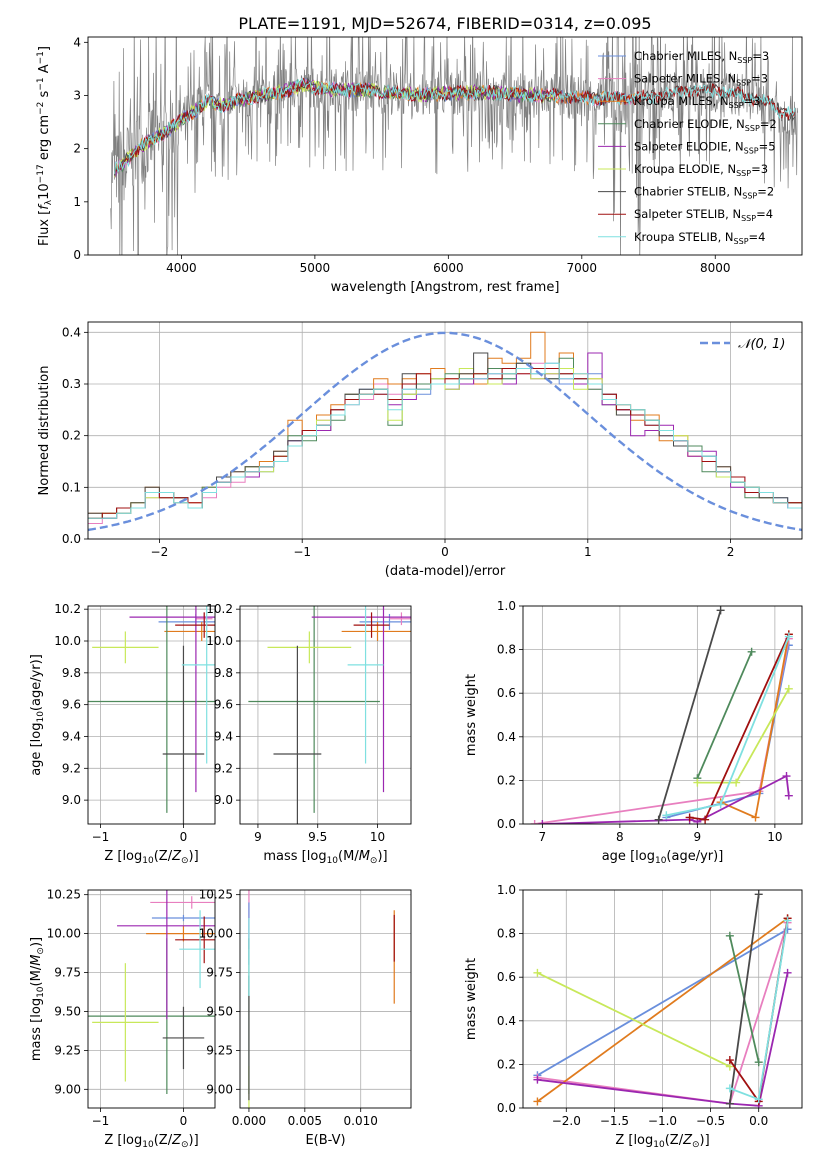  Describe the element at coordinates (455, 126) in the screenshot. I see `model-spectrum` at that location.